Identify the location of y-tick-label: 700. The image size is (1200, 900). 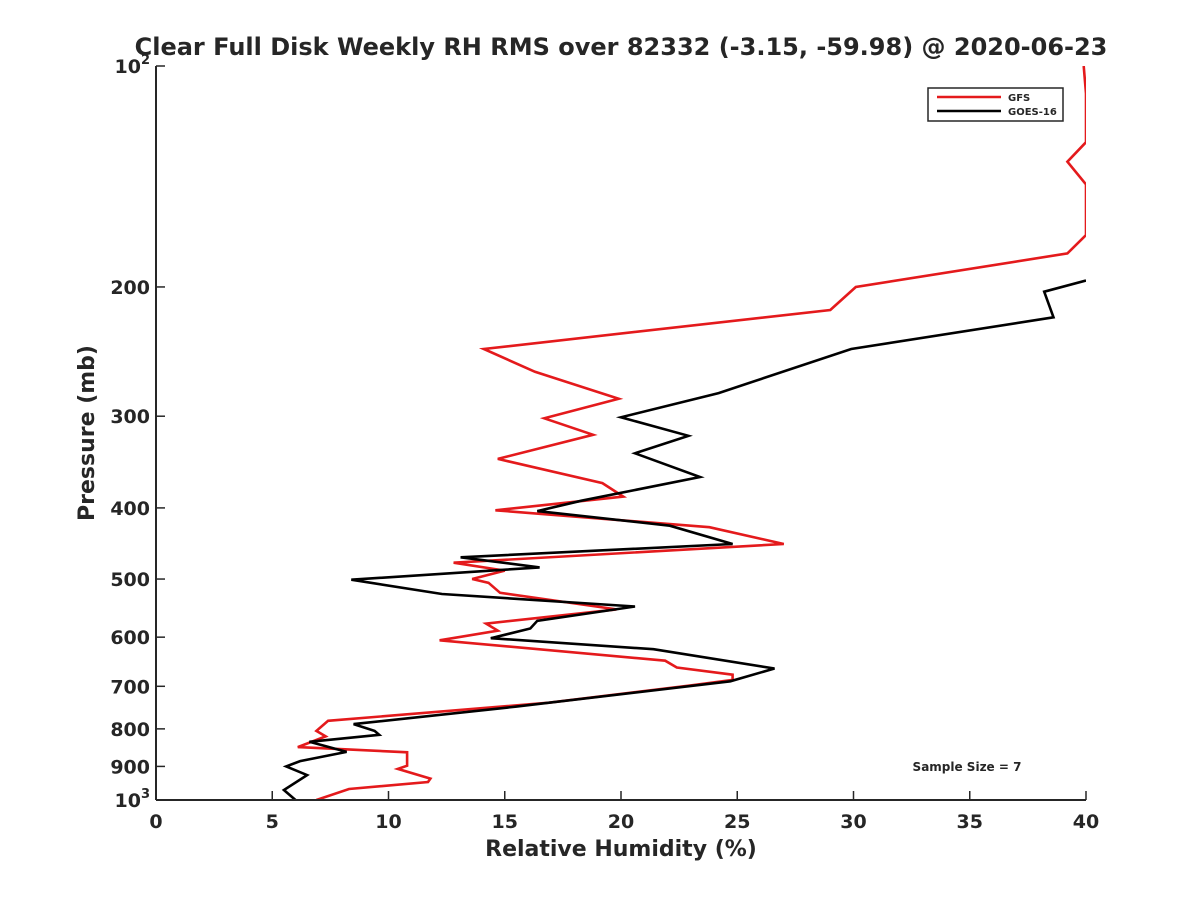
(130, 687).